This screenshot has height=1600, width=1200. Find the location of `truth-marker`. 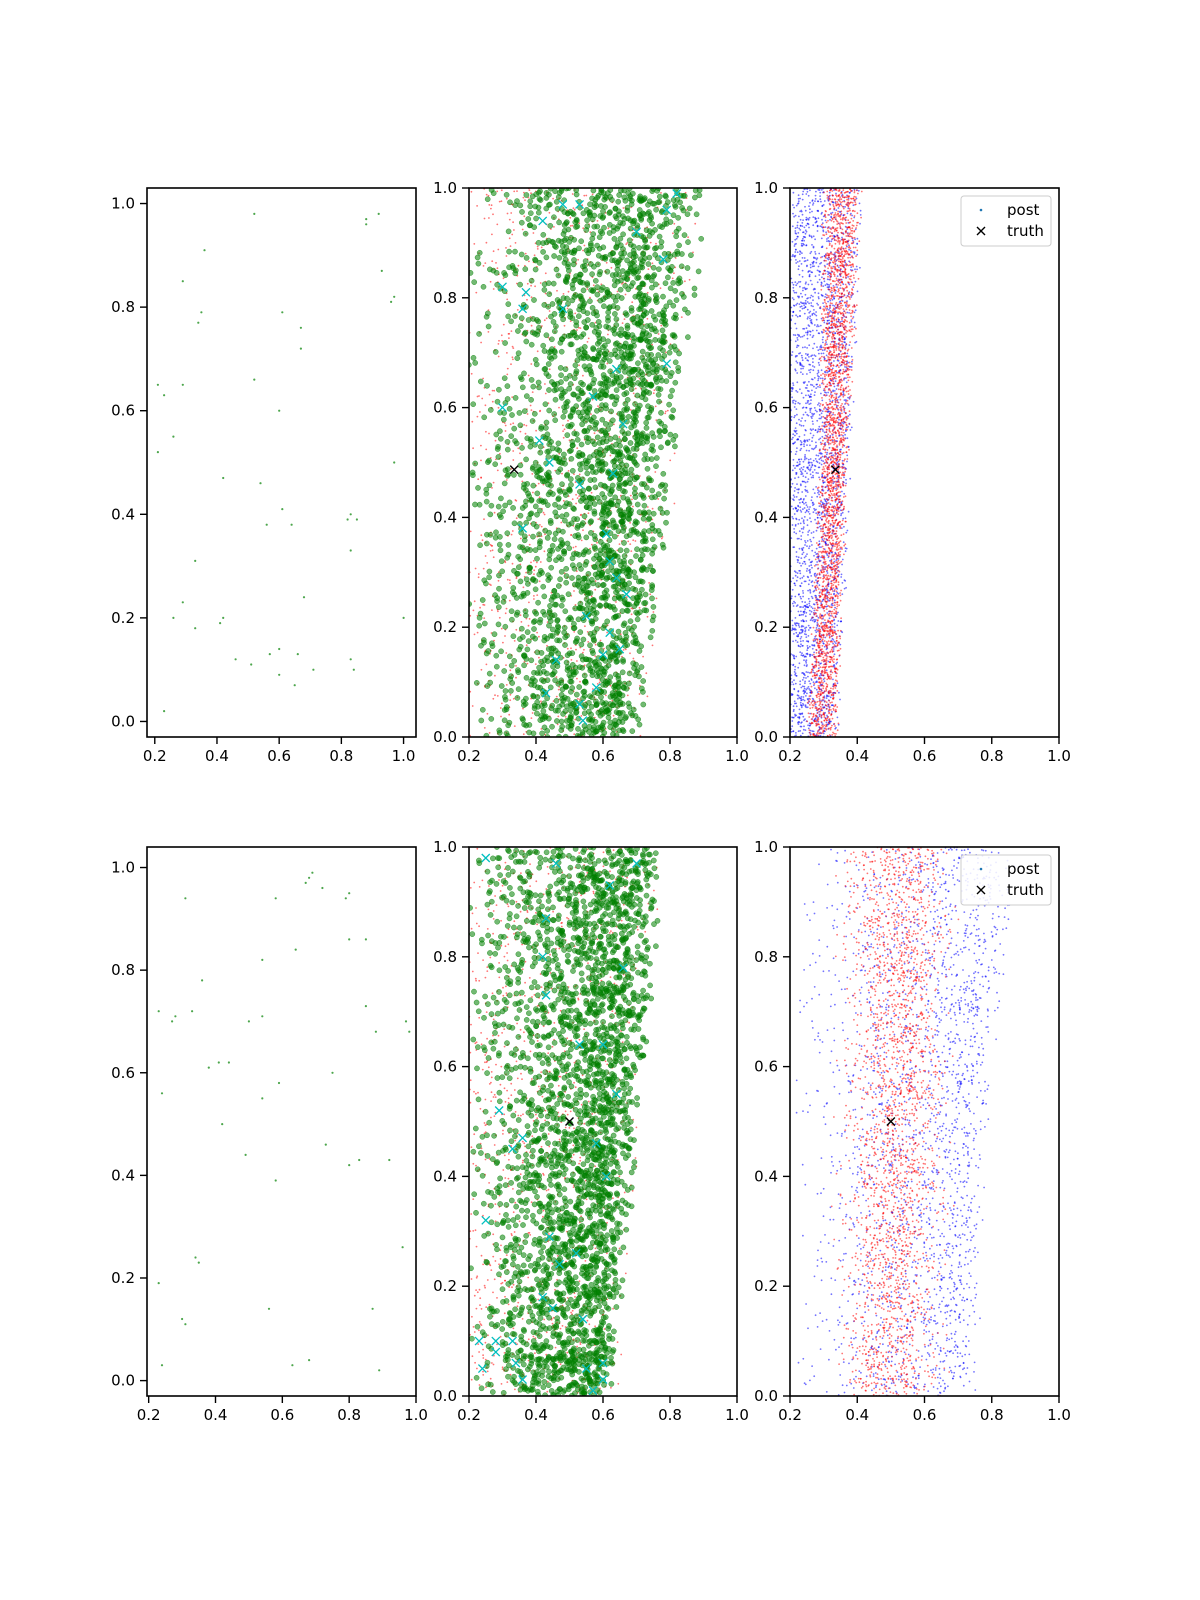

truth-marker is located at coordinates (514, 470).